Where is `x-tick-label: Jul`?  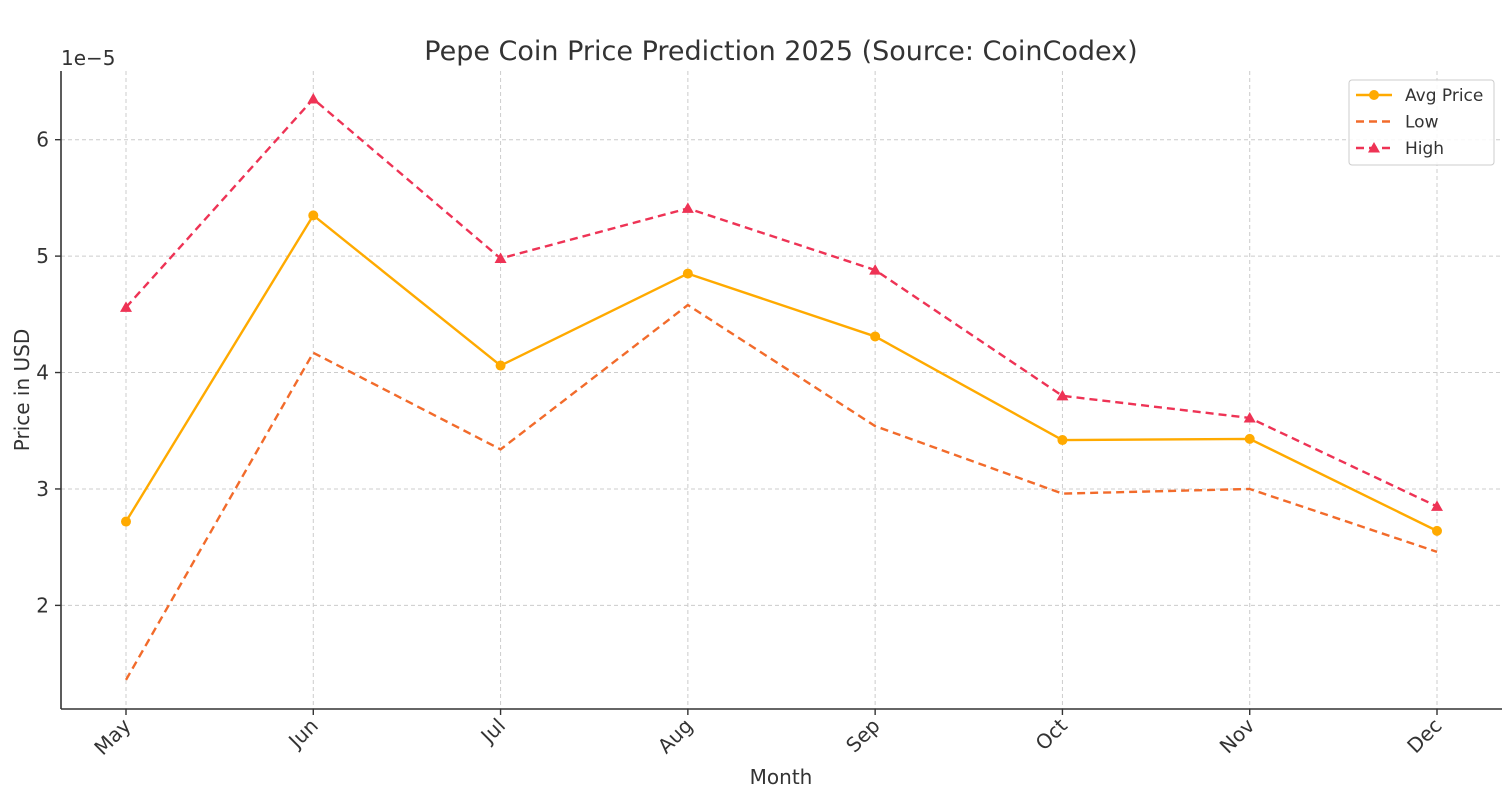 x-tick-label: Jul is located at coordinates (492, 731).